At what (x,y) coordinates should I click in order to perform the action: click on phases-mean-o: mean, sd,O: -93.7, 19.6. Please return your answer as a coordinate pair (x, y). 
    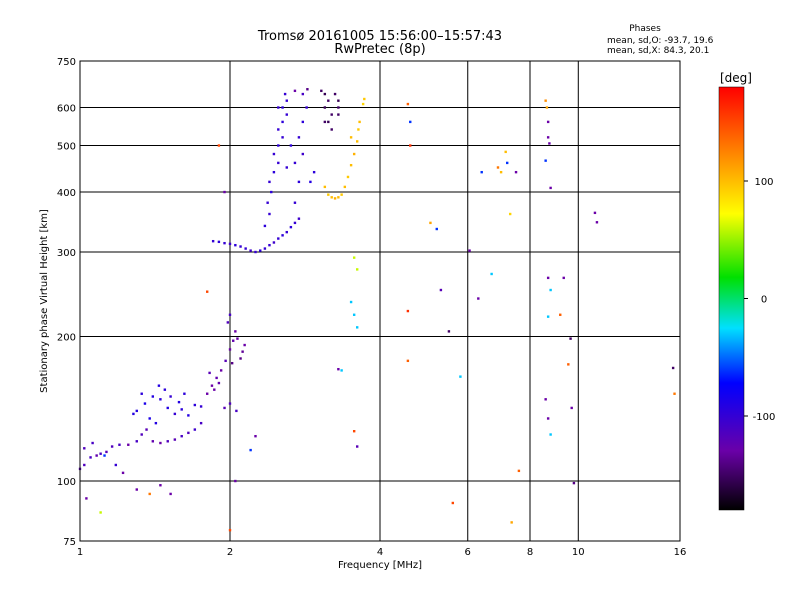
    Looking at the image, I should click on (660, 41).